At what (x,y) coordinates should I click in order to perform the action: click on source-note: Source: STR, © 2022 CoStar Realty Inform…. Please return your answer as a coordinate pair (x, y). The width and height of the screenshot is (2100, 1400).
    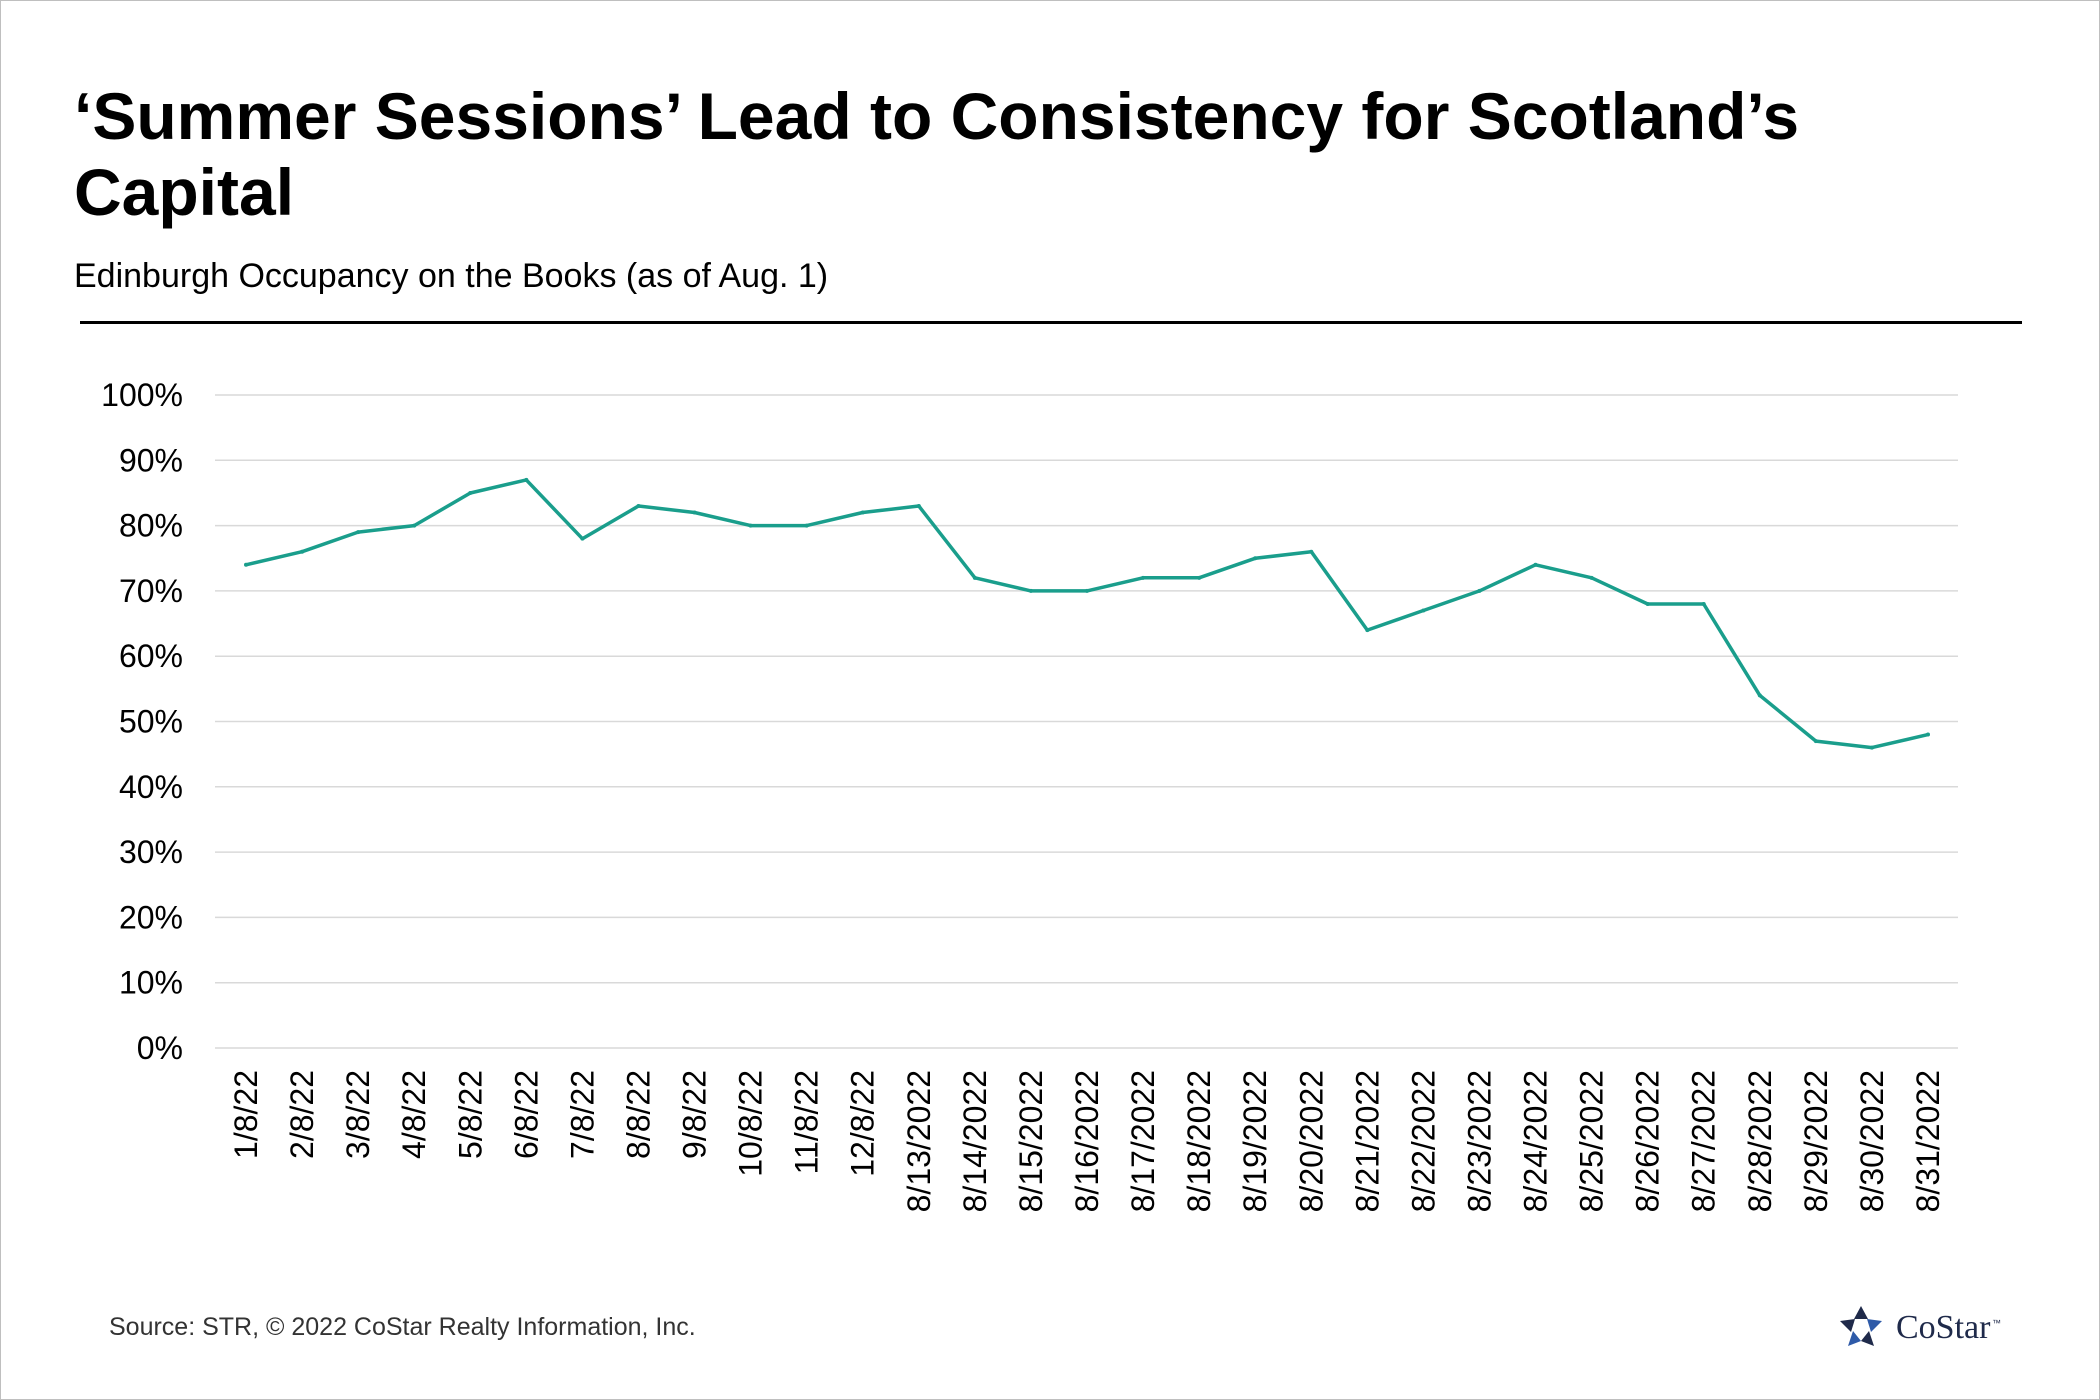
    Looking at the image, I should click on (402, 1327).